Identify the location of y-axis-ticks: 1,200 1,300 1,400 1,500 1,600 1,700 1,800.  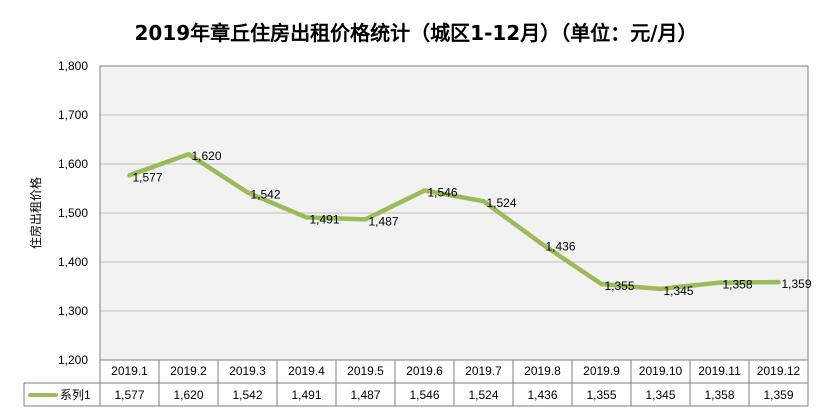
(73, 213).